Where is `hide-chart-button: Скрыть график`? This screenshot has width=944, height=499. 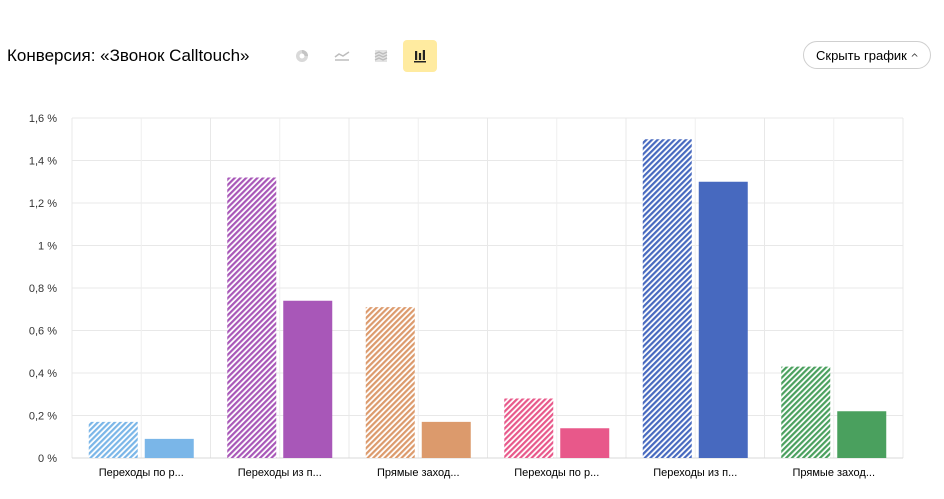
hide-chart-button: Скрыть график is located at coordinates (867, 55).